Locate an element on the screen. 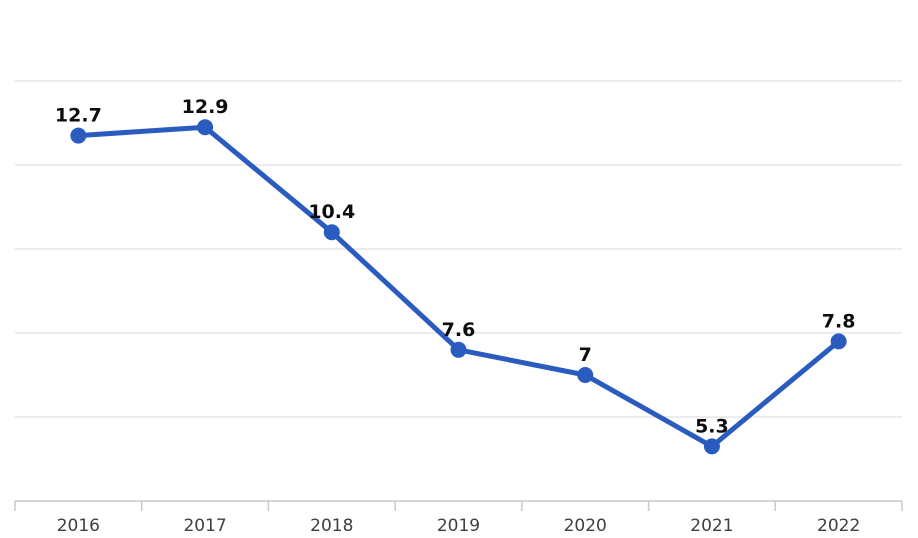 Image resolution: width=918 pixels, height=538 pixels. x-axis-label: 2021 is located at coordinates (711, 526).